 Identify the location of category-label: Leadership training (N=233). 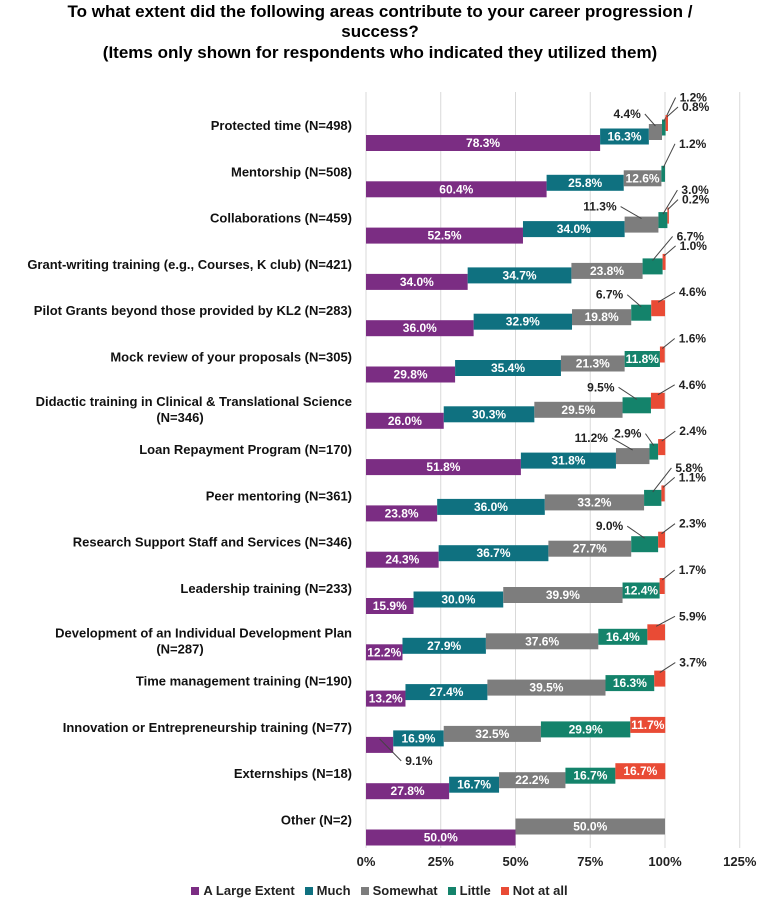
(266, 588).